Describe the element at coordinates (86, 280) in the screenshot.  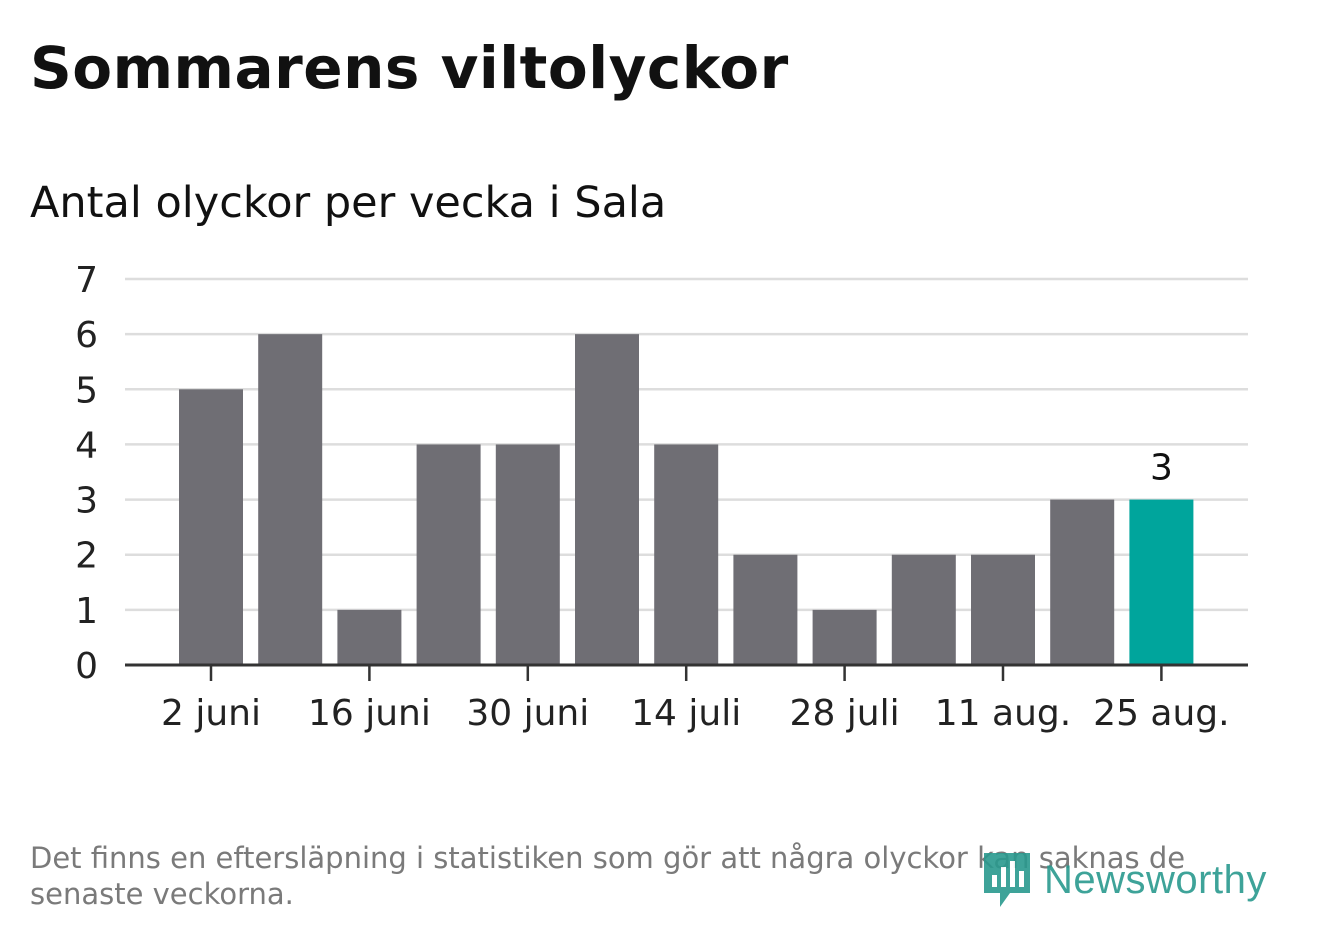
I see `y-tick-label: 7` at that location.